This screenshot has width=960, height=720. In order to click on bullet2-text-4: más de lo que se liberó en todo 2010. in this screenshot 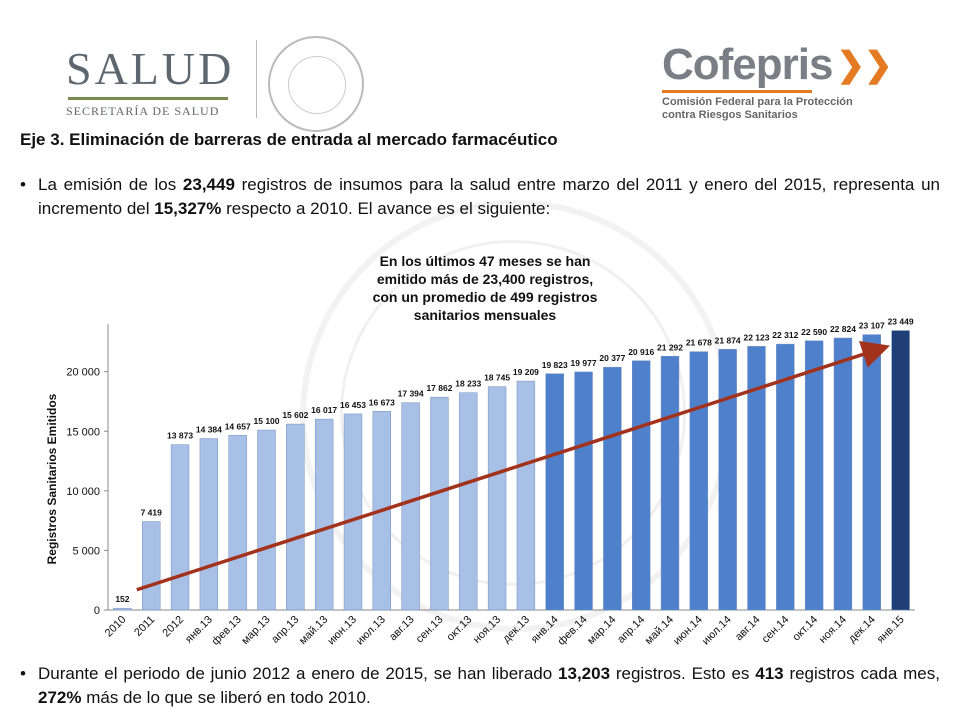, I will do `click(226, 697)`.